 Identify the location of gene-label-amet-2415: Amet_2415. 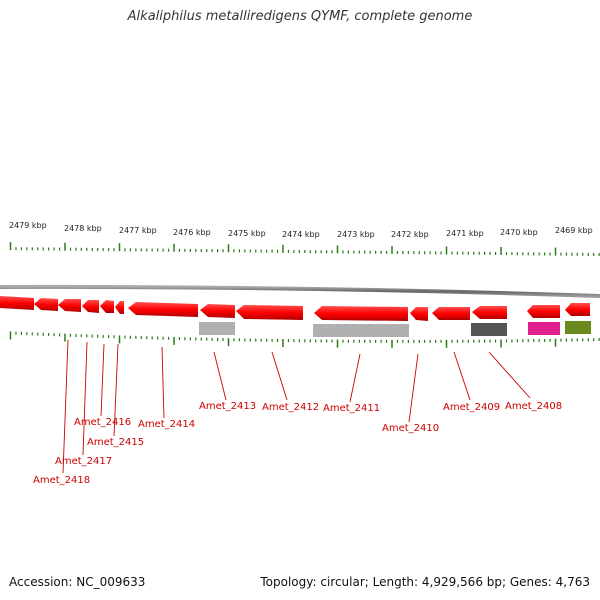
(115, 442).